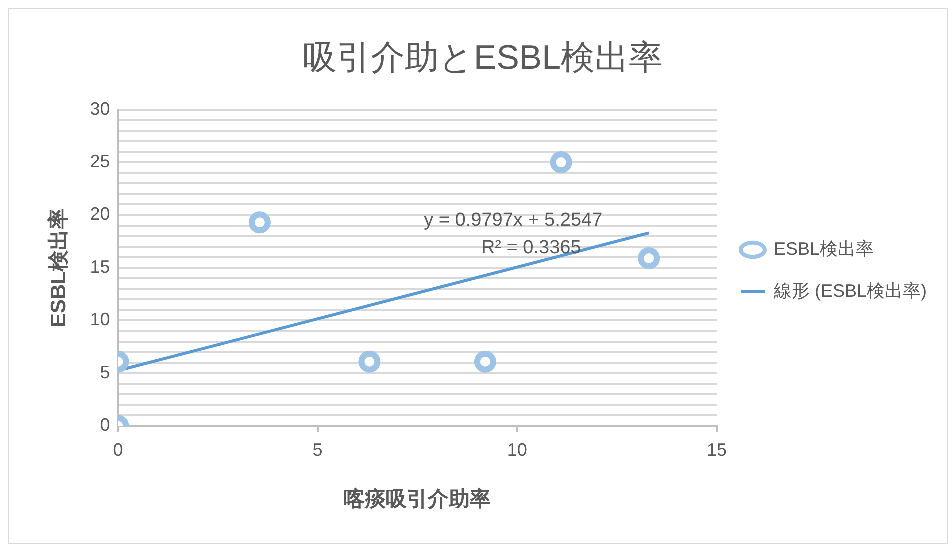 The height and width of the screenshot is (548, 952). Describe the element at coordinates (418, 499) in the screenshot. I see `x-axis-title: 喀痰吸引介助率` at that location.